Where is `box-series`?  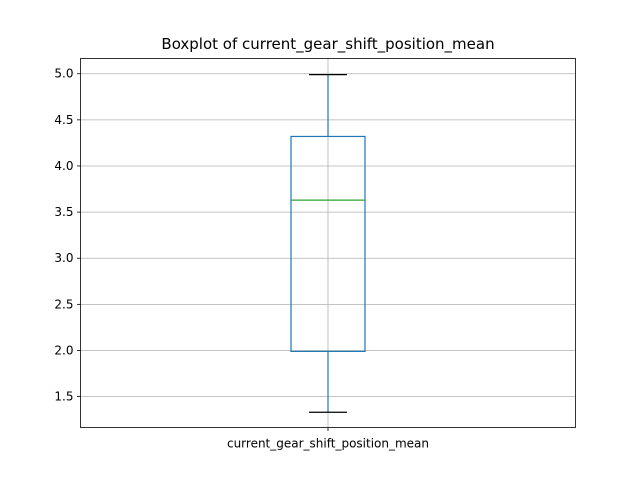
box-series is located at coordinates (328, 243).